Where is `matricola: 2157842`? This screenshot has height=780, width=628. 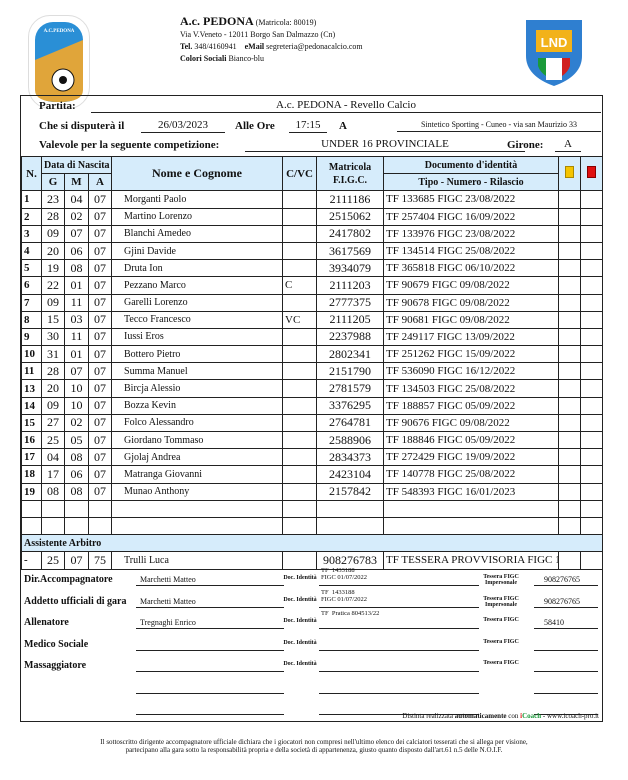
matricola: 2157842 is located at coordinates (350, 491).